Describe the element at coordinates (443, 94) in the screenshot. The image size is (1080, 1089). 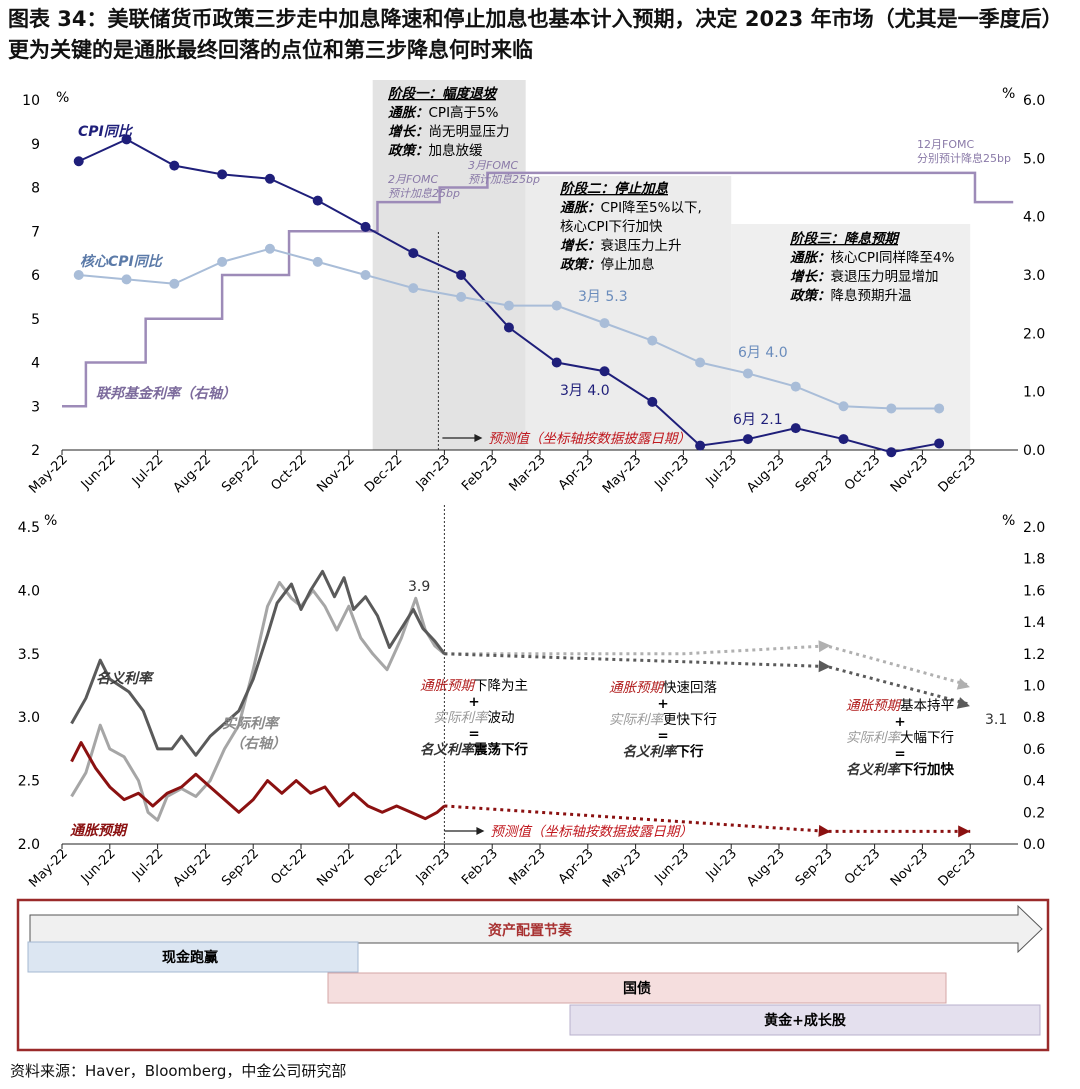
I see `stage-1-title: 阶段一：幅度退坡` at that location.